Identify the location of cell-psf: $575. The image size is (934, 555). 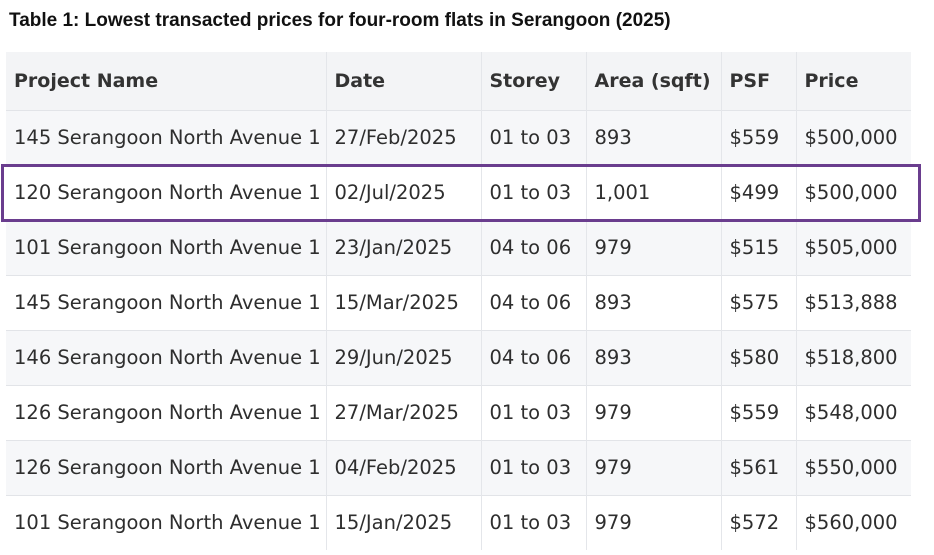
(759, 302).